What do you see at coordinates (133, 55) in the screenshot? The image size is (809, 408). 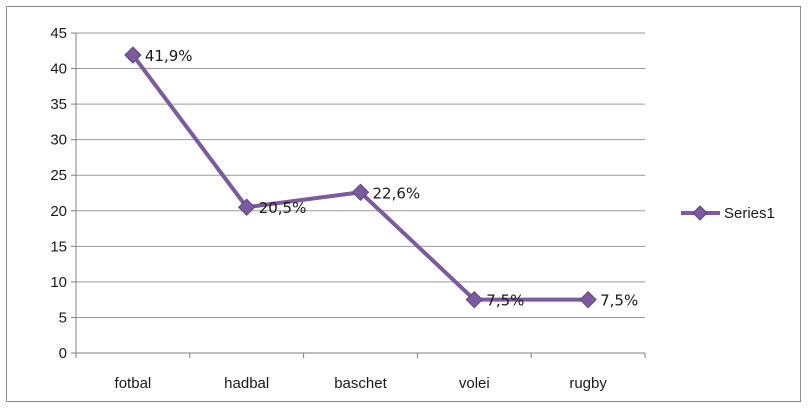 I see `data-point-fotbal` at bounding box center [133, 55].